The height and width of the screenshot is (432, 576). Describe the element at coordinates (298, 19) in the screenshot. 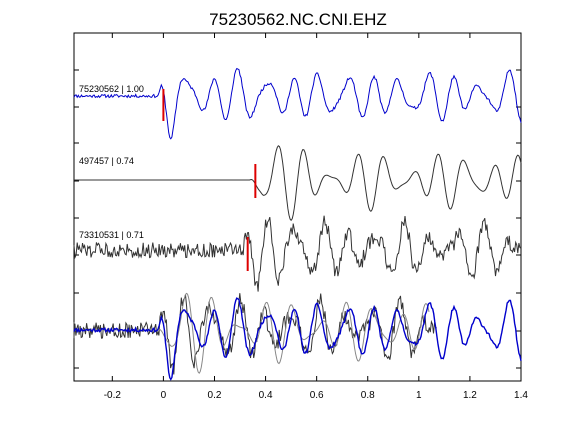

I see `chart-title: 75230562.NC.CNI.EHZ` at that location.